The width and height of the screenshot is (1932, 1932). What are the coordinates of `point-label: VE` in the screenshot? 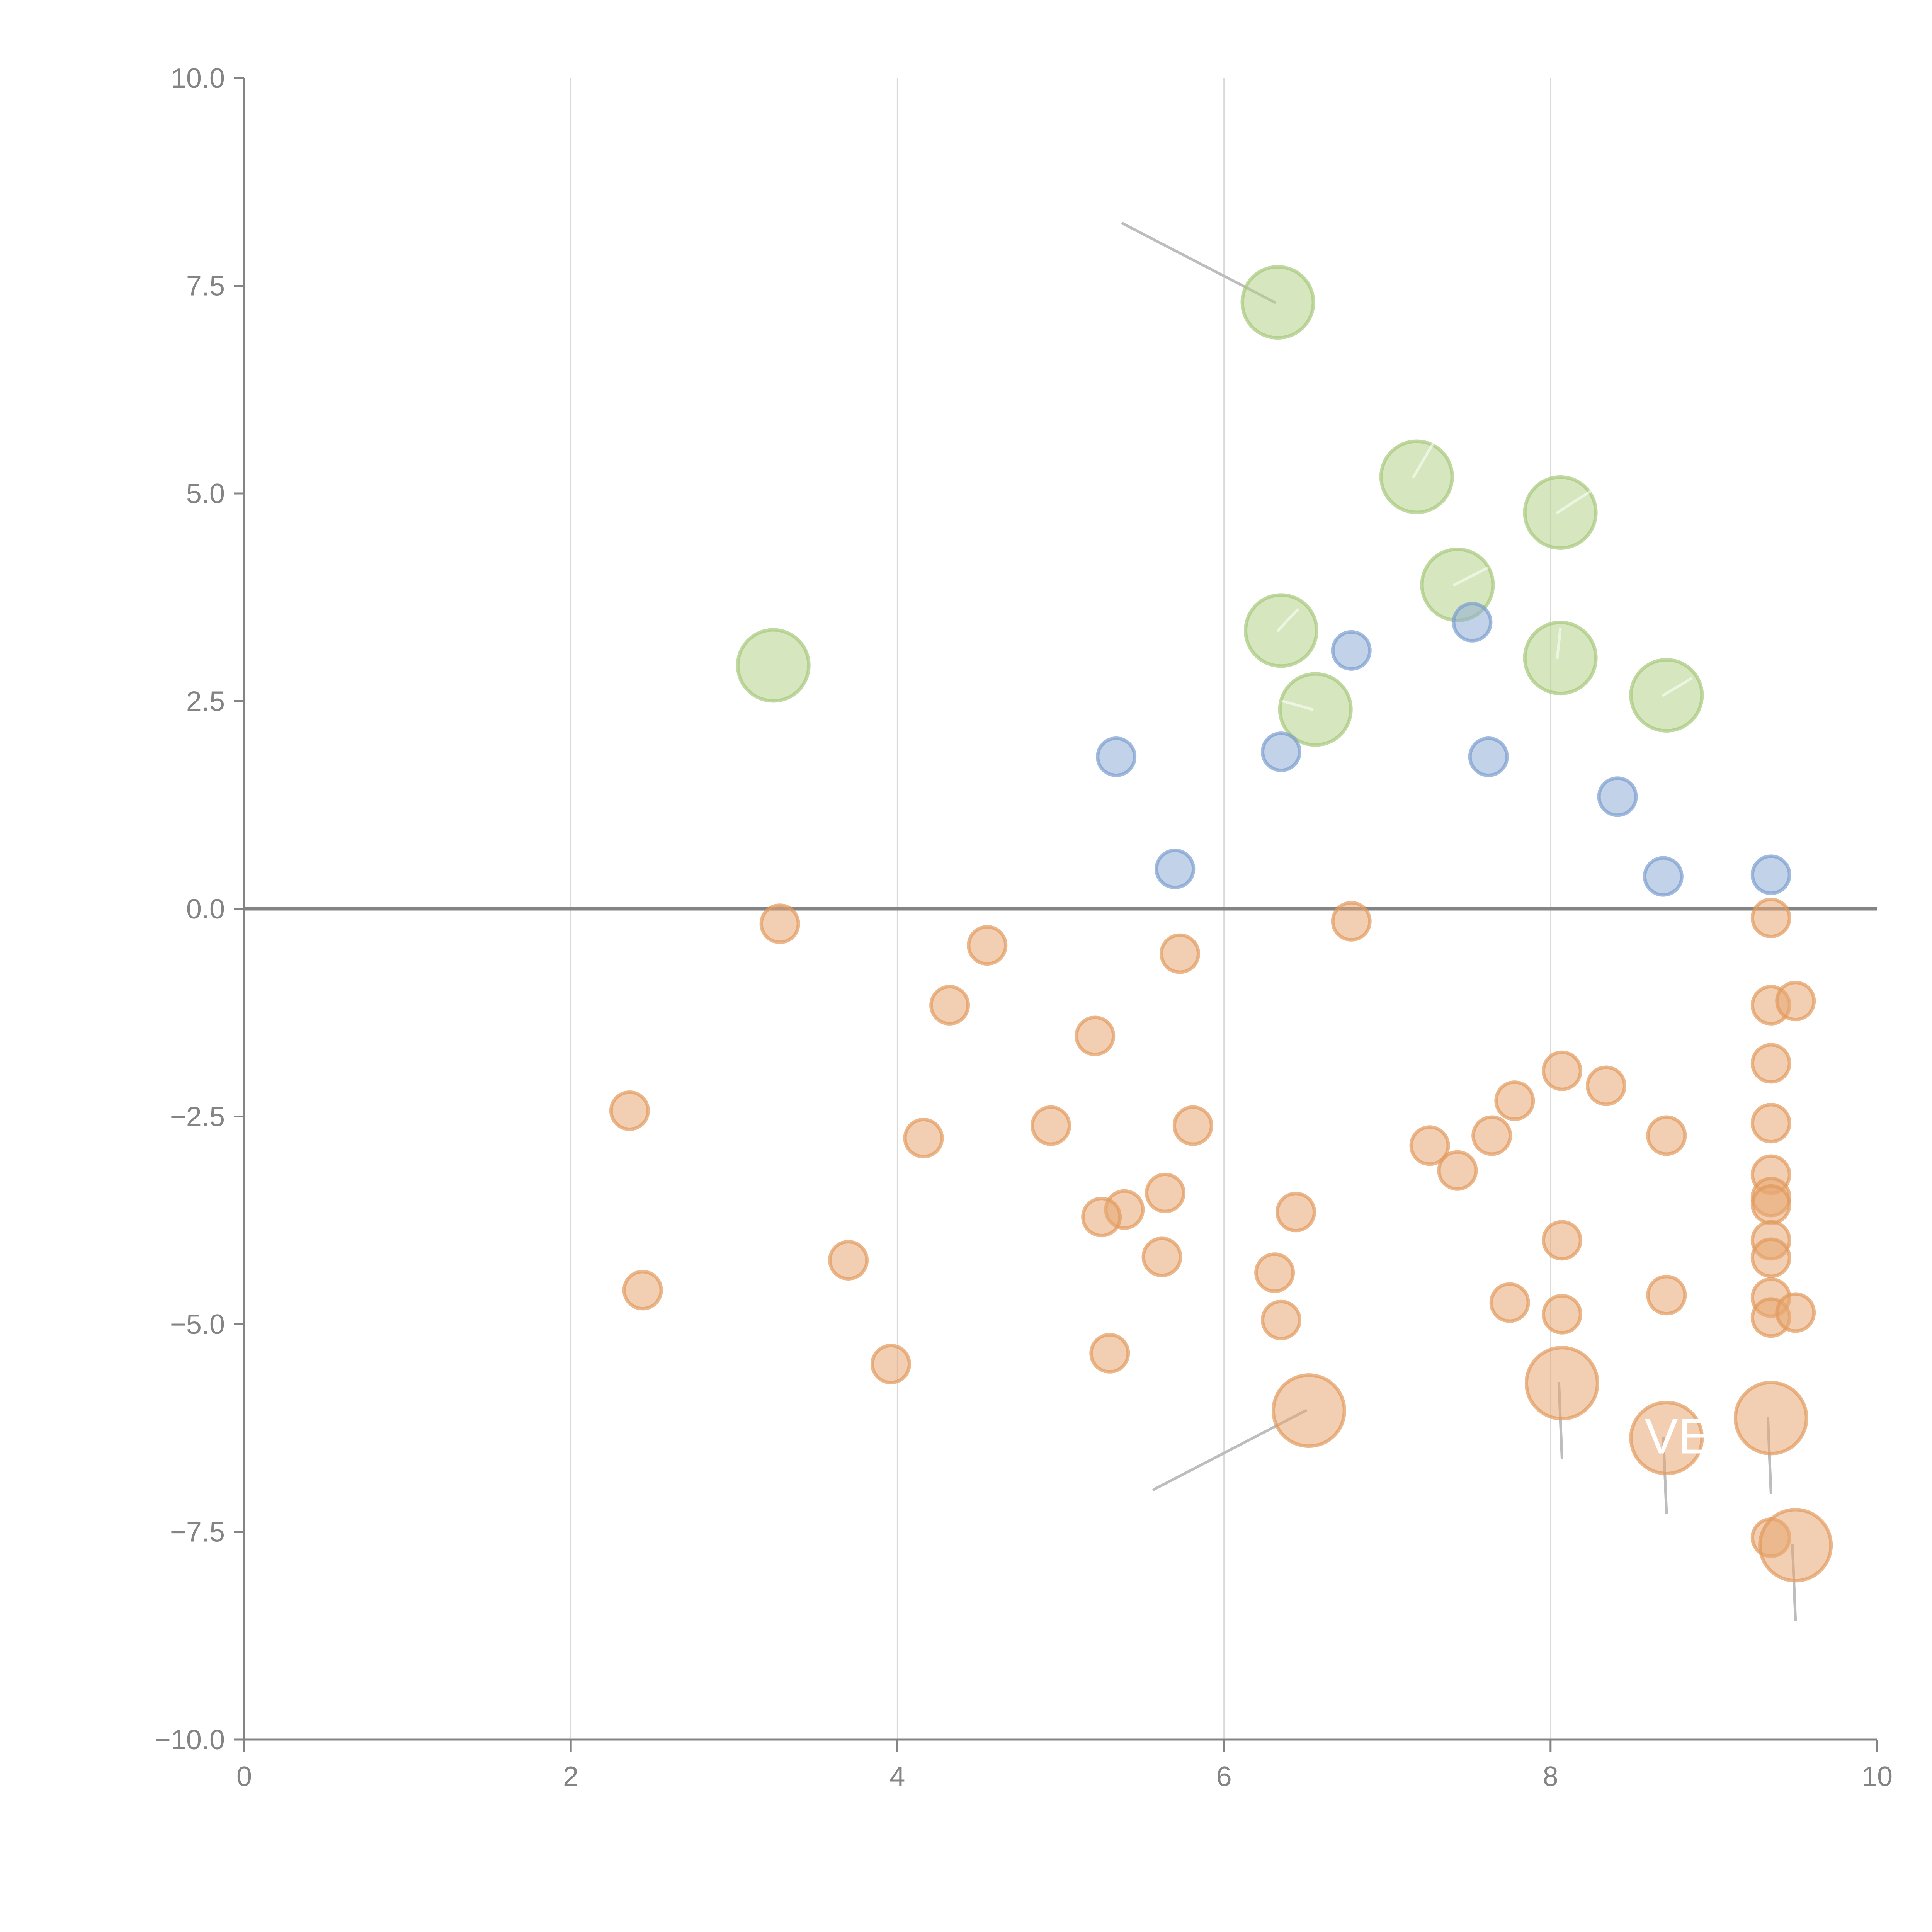 It's located at (1678, 1436).